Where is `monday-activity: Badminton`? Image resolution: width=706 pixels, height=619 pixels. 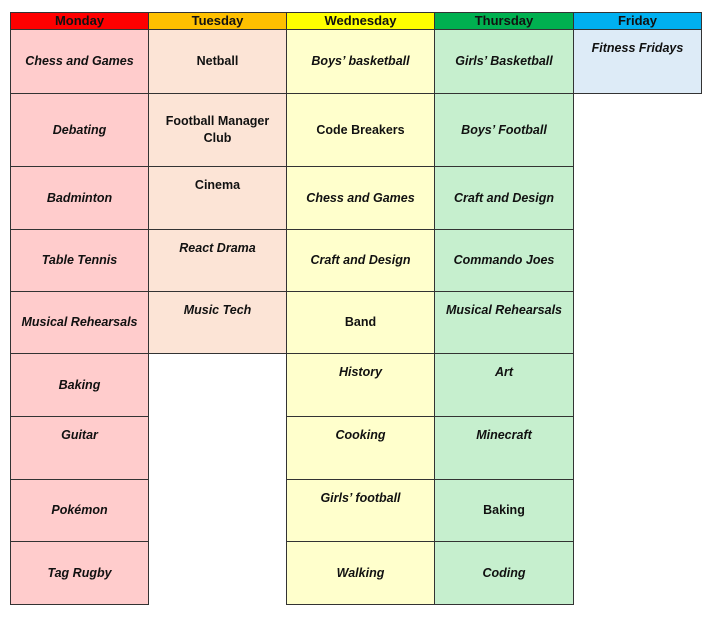
monday-activity: Badminton is located at coordinates (79, 198).